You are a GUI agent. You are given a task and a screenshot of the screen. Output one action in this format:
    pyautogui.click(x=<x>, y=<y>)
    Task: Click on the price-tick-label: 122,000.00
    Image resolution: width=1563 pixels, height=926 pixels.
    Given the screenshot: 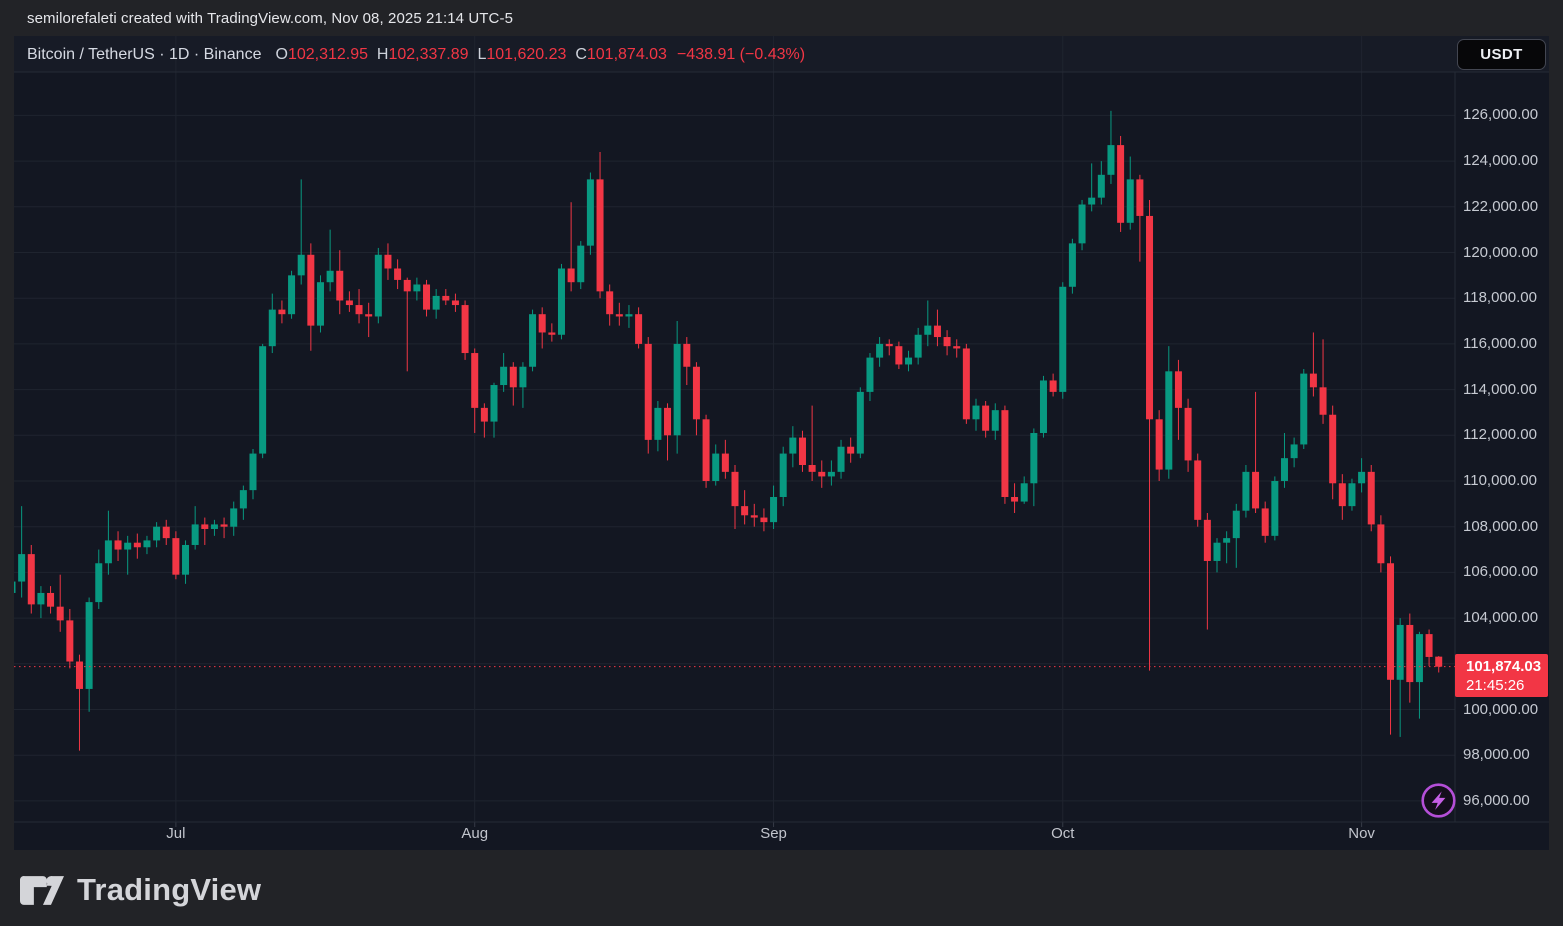 What is the action you would take?
    pyautogui.click(x=1501, y=206)
    